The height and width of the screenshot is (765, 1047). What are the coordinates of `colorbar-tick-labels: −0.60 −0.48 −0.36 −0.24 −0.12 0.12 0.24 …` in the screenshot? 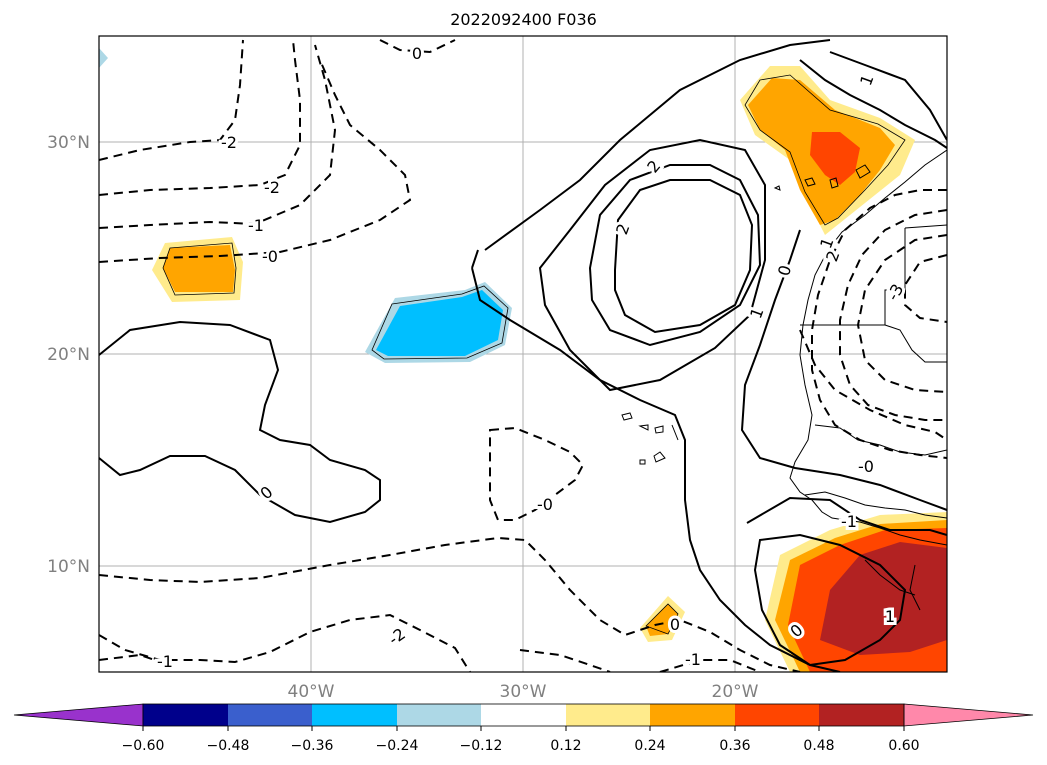 It's located at (521, 746).